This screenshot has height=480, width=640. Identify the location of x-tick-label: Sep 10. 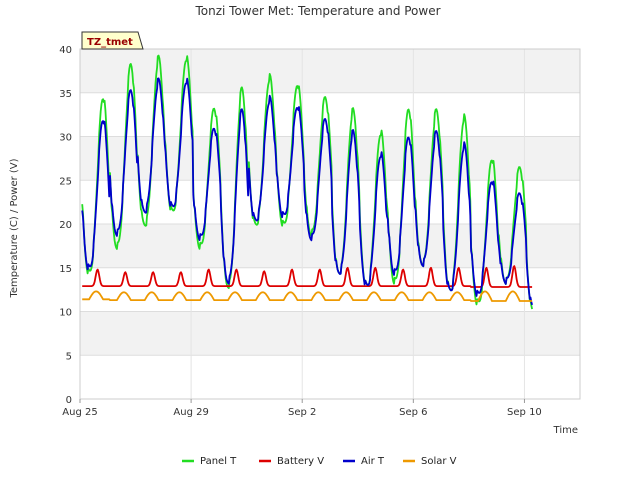
(524, 412).